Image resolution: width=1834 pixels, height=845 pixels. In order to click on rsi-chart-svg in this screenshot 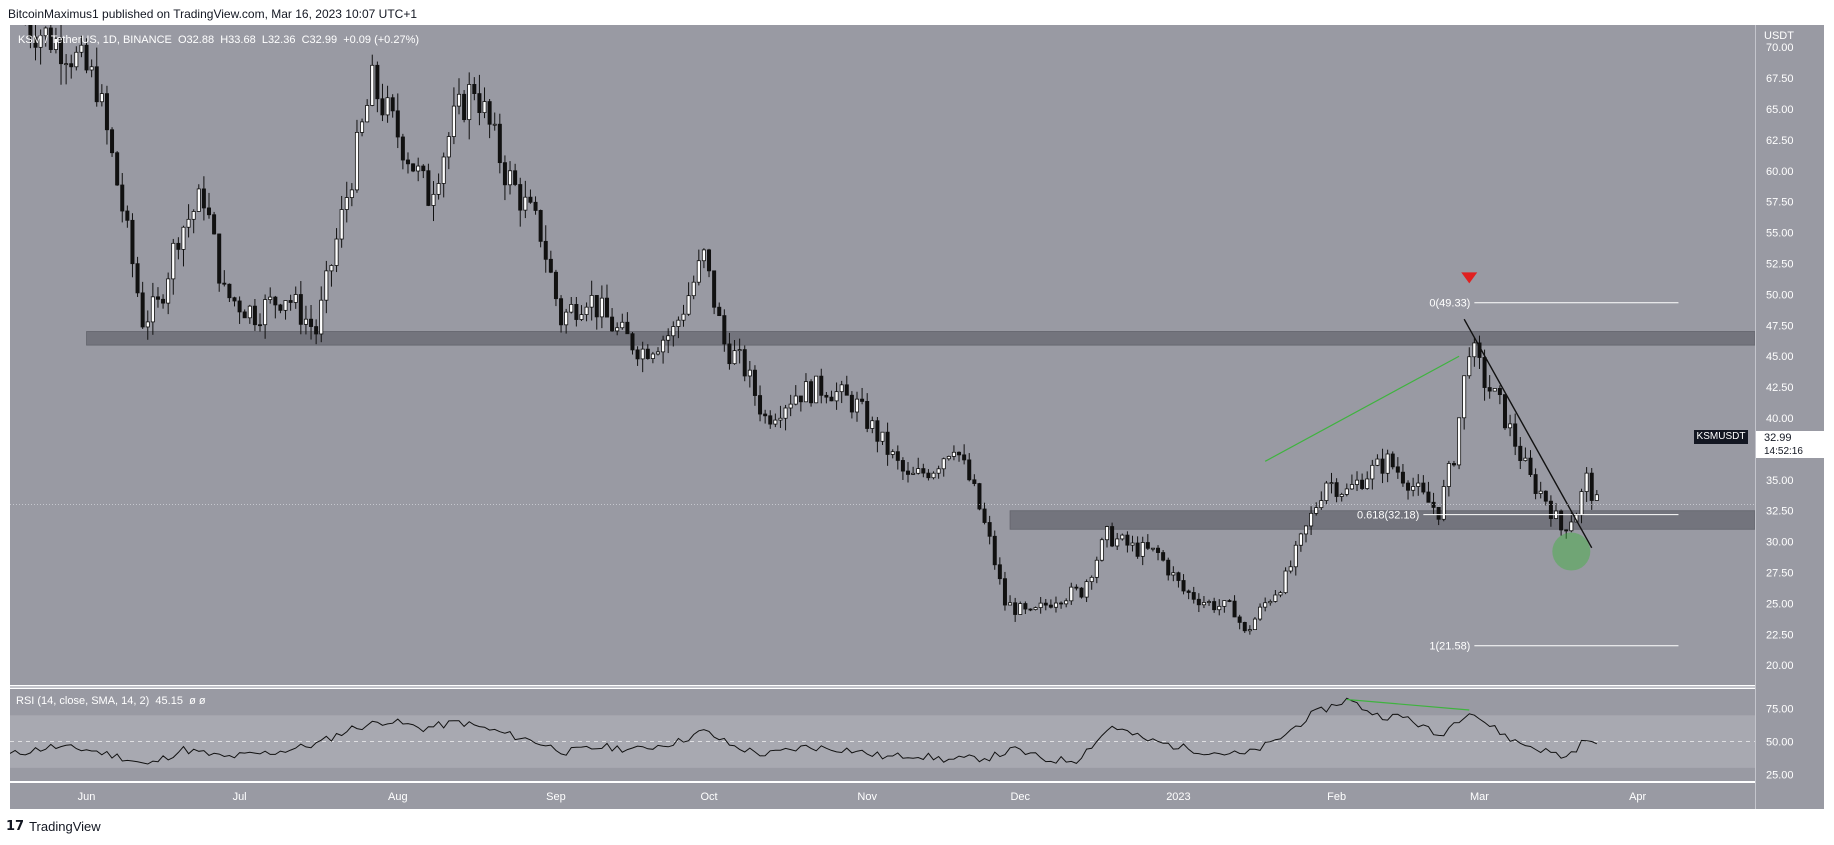, I will do `click(882, 732)`.